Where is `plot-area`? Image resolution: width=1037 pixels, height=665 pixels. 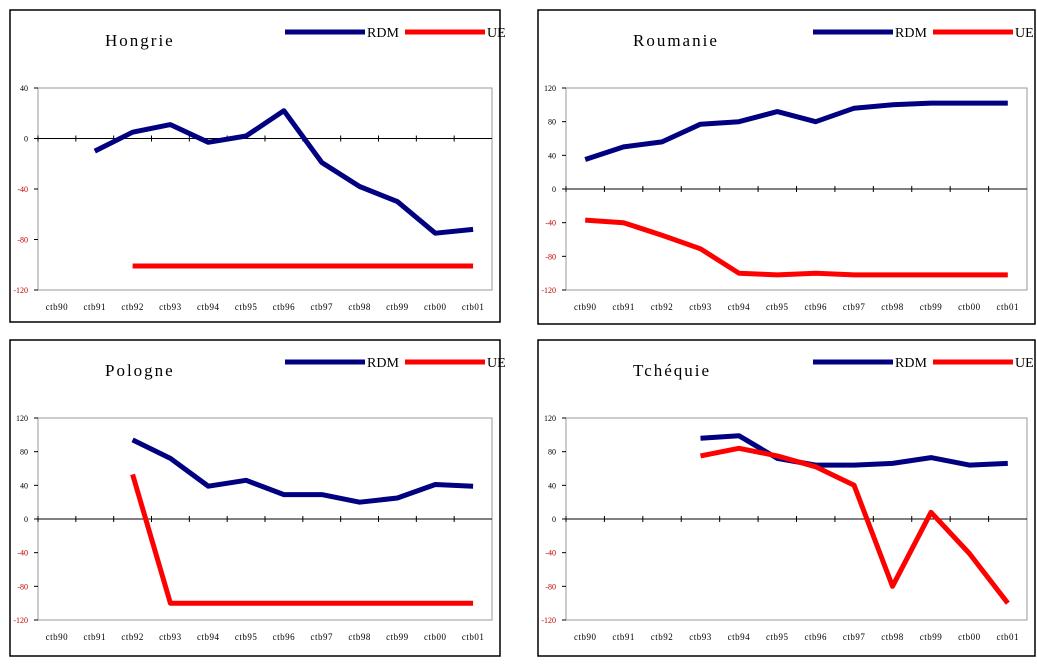
plot-area is located at coordinates (265, 189).